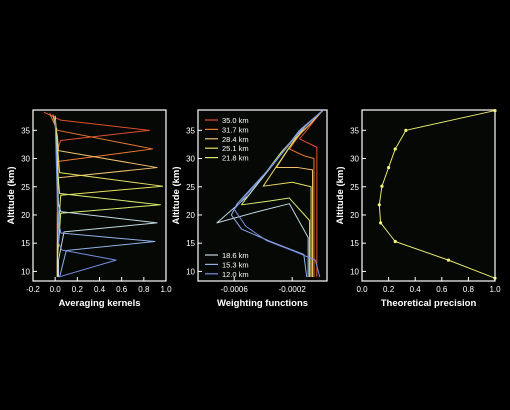 This screenshot has height=410, width=510. Describe the element at coordinates (235, 274) in the screenshot. I see `legend-label: 12.0 km` at that location.